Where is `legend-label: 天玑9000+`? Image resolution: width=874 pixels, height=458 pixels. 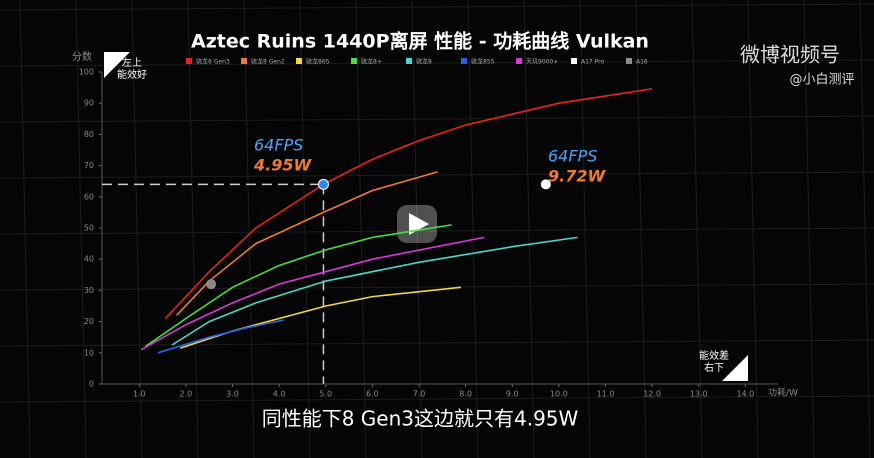
legend-label: 天玑9000+ is located at coordinates (542, 62).